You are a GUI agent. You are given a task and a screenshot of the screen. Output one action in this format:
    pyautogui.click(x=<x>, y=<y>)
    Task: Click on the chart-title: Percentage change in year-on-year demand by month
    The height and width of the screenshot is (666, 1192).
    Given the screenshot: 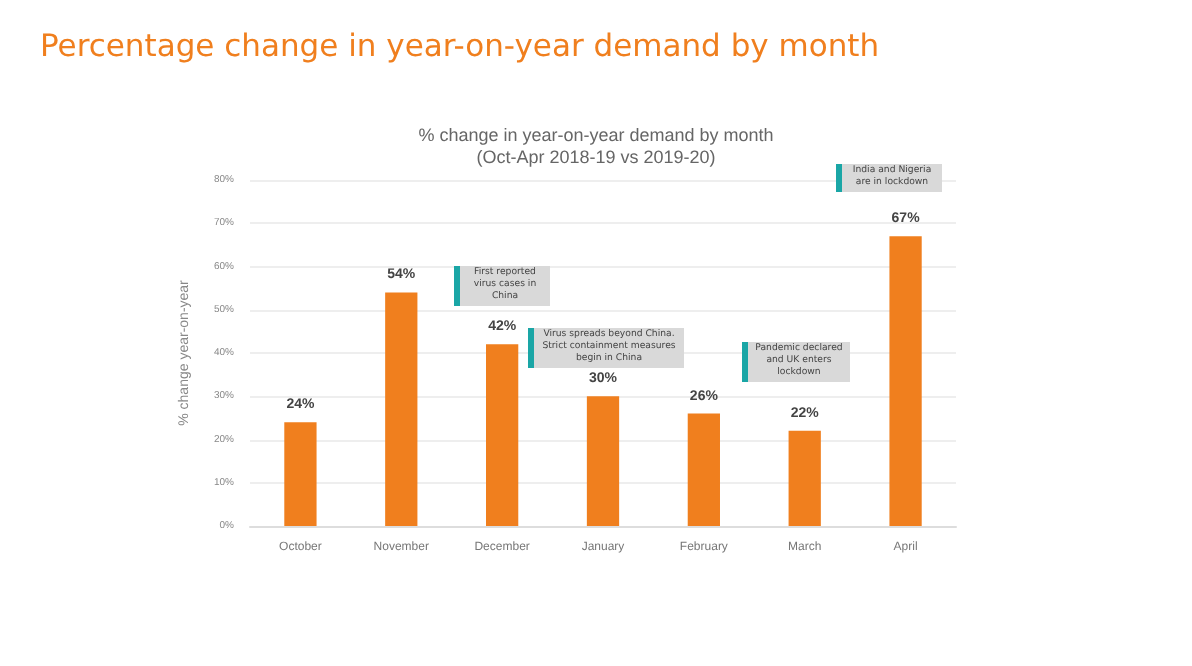 What is the action you would take?
    pyautogui.click(x=460, y=46)
    